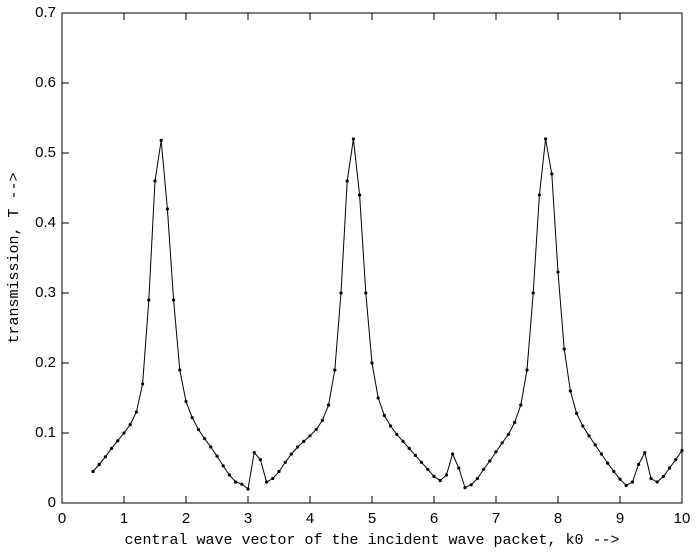 The width and height of the screenshot is (697, 554). I want to click on y-tick-label: 0.2, so click(45, 362).